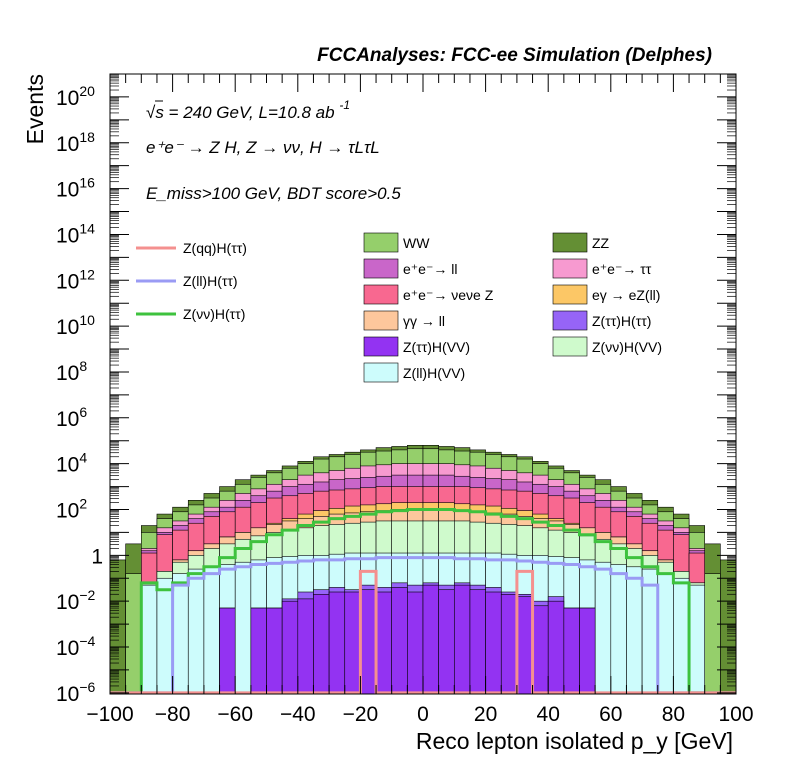 The height and width of the screenshot is (777, 796). What do you see at coordinates (210, 281) in the screenshot?
I see `legend-signal-label: Z(ll)H(ττ)` at bounding box center [210, 281].